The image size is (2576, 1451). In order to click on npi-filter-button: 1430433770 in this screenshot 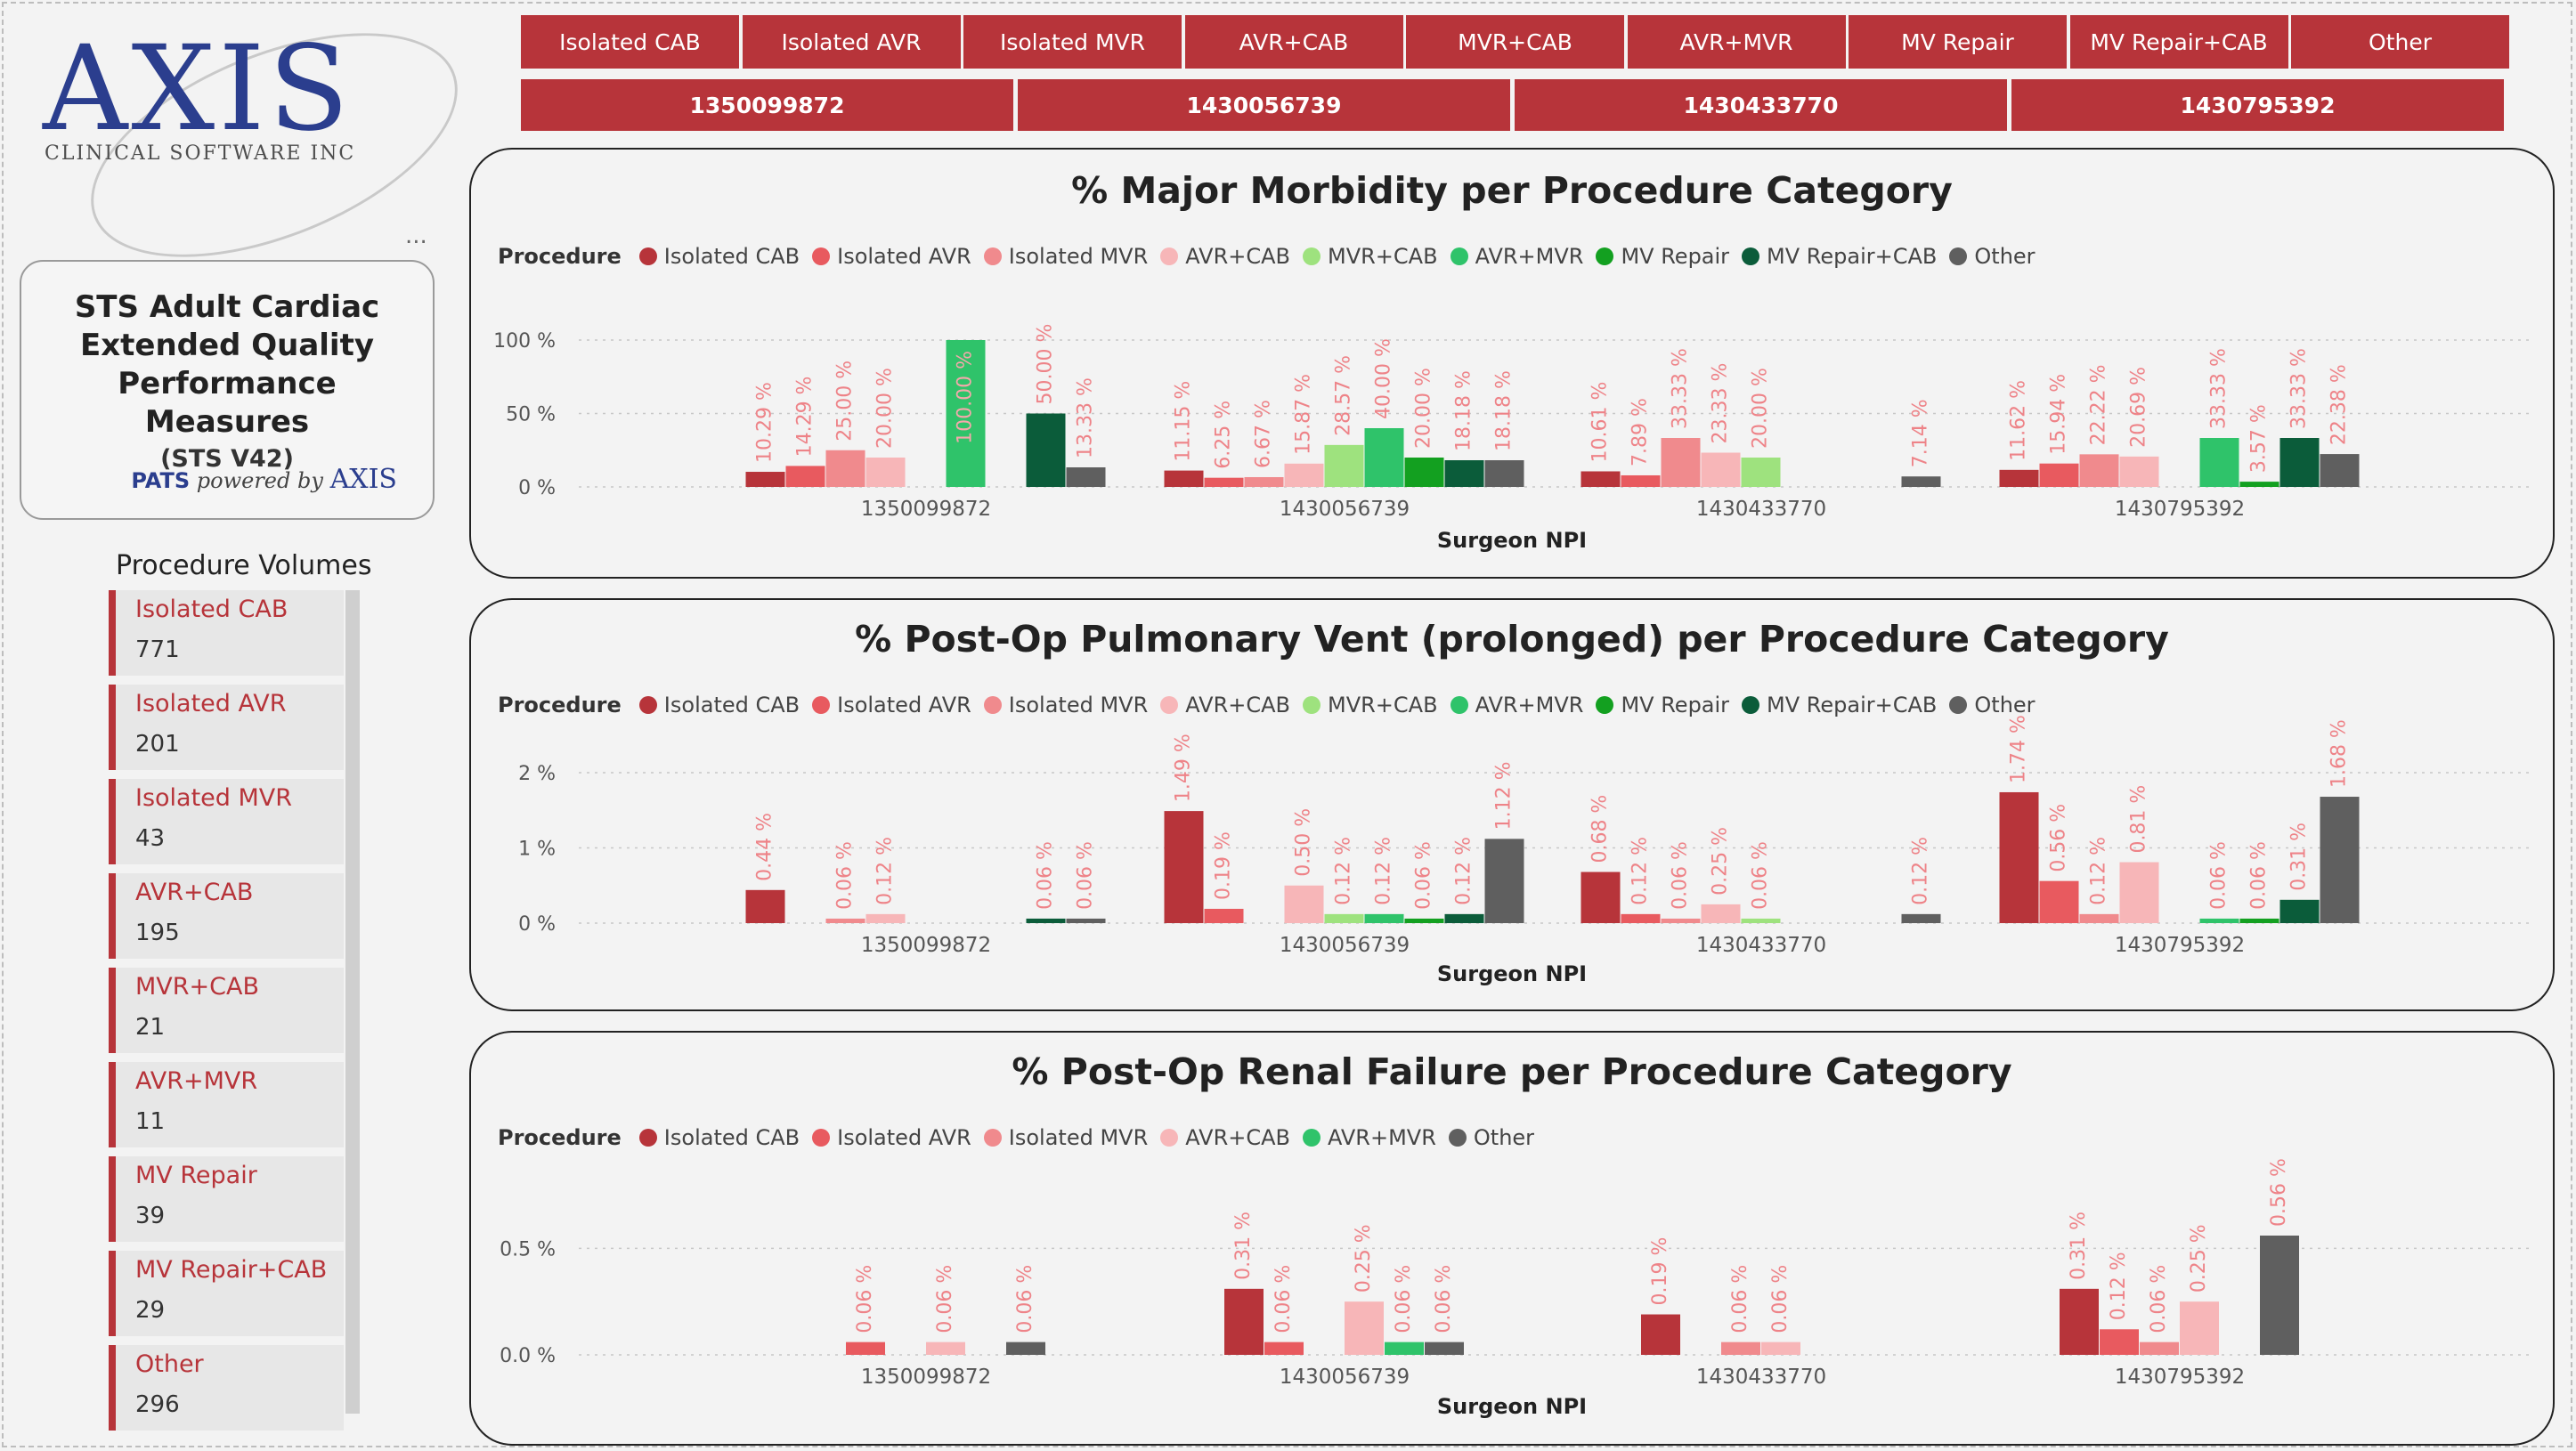, I will do `click(1761, 105)`.